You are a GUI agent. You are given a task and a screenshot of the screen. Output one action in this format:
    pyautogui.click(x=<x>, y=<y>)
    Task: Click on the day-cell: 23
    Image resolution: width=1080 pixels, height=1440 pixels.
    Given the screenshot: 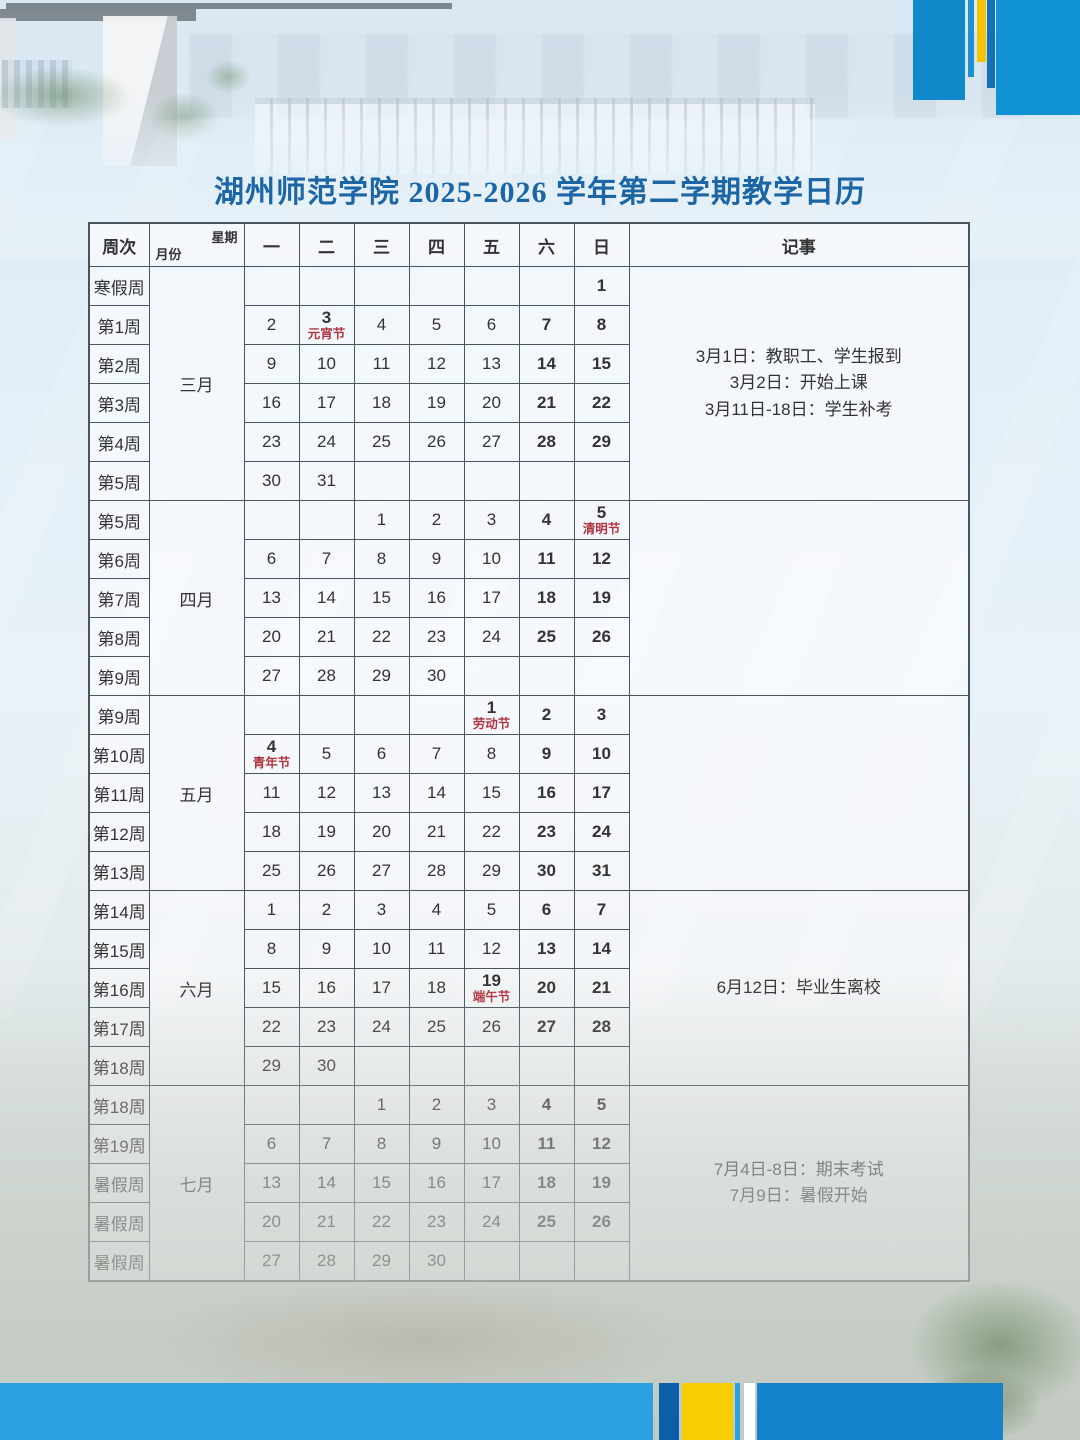 What is the action you would take?
    pyautogui.click(x=436, y=637)
    